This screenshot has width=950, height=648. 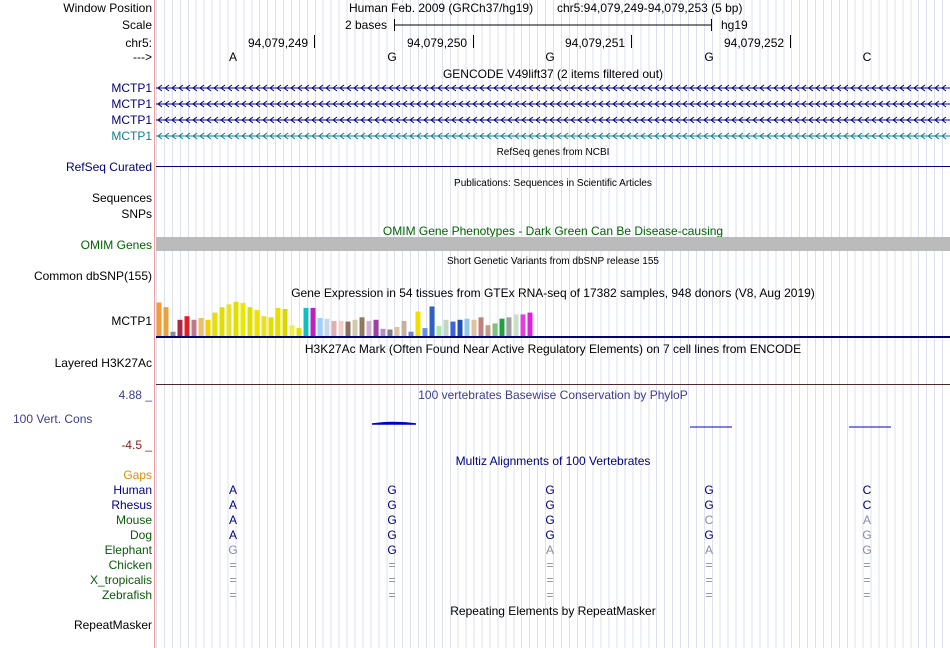 I want to click on multiz-species-label: Chicken, so click(x=130, y=565).